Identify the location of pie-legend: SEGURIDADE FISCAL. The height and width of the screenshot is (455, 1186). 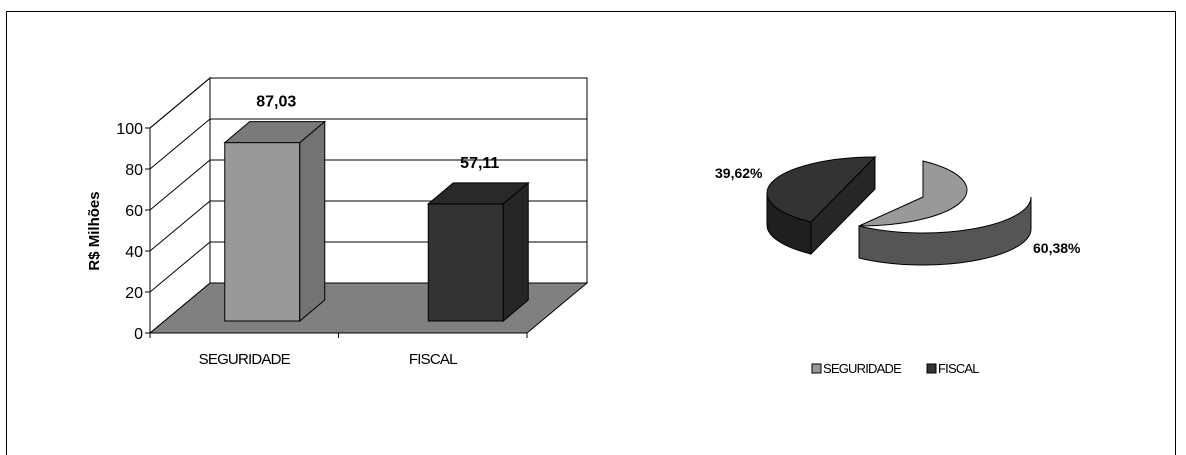
(895, 368).